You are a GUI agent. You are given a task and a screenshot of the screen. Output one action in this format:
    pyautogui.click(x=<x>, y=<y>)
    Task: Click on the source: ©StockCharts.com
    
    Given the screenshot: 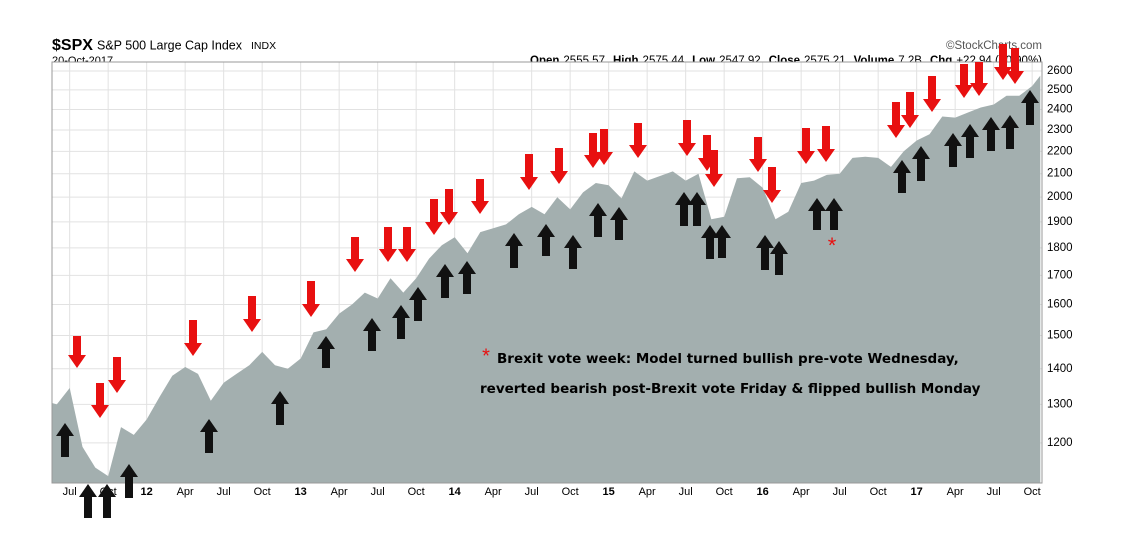 What is the action you would take?
    pyautogui.click(x=994, y=46)
    